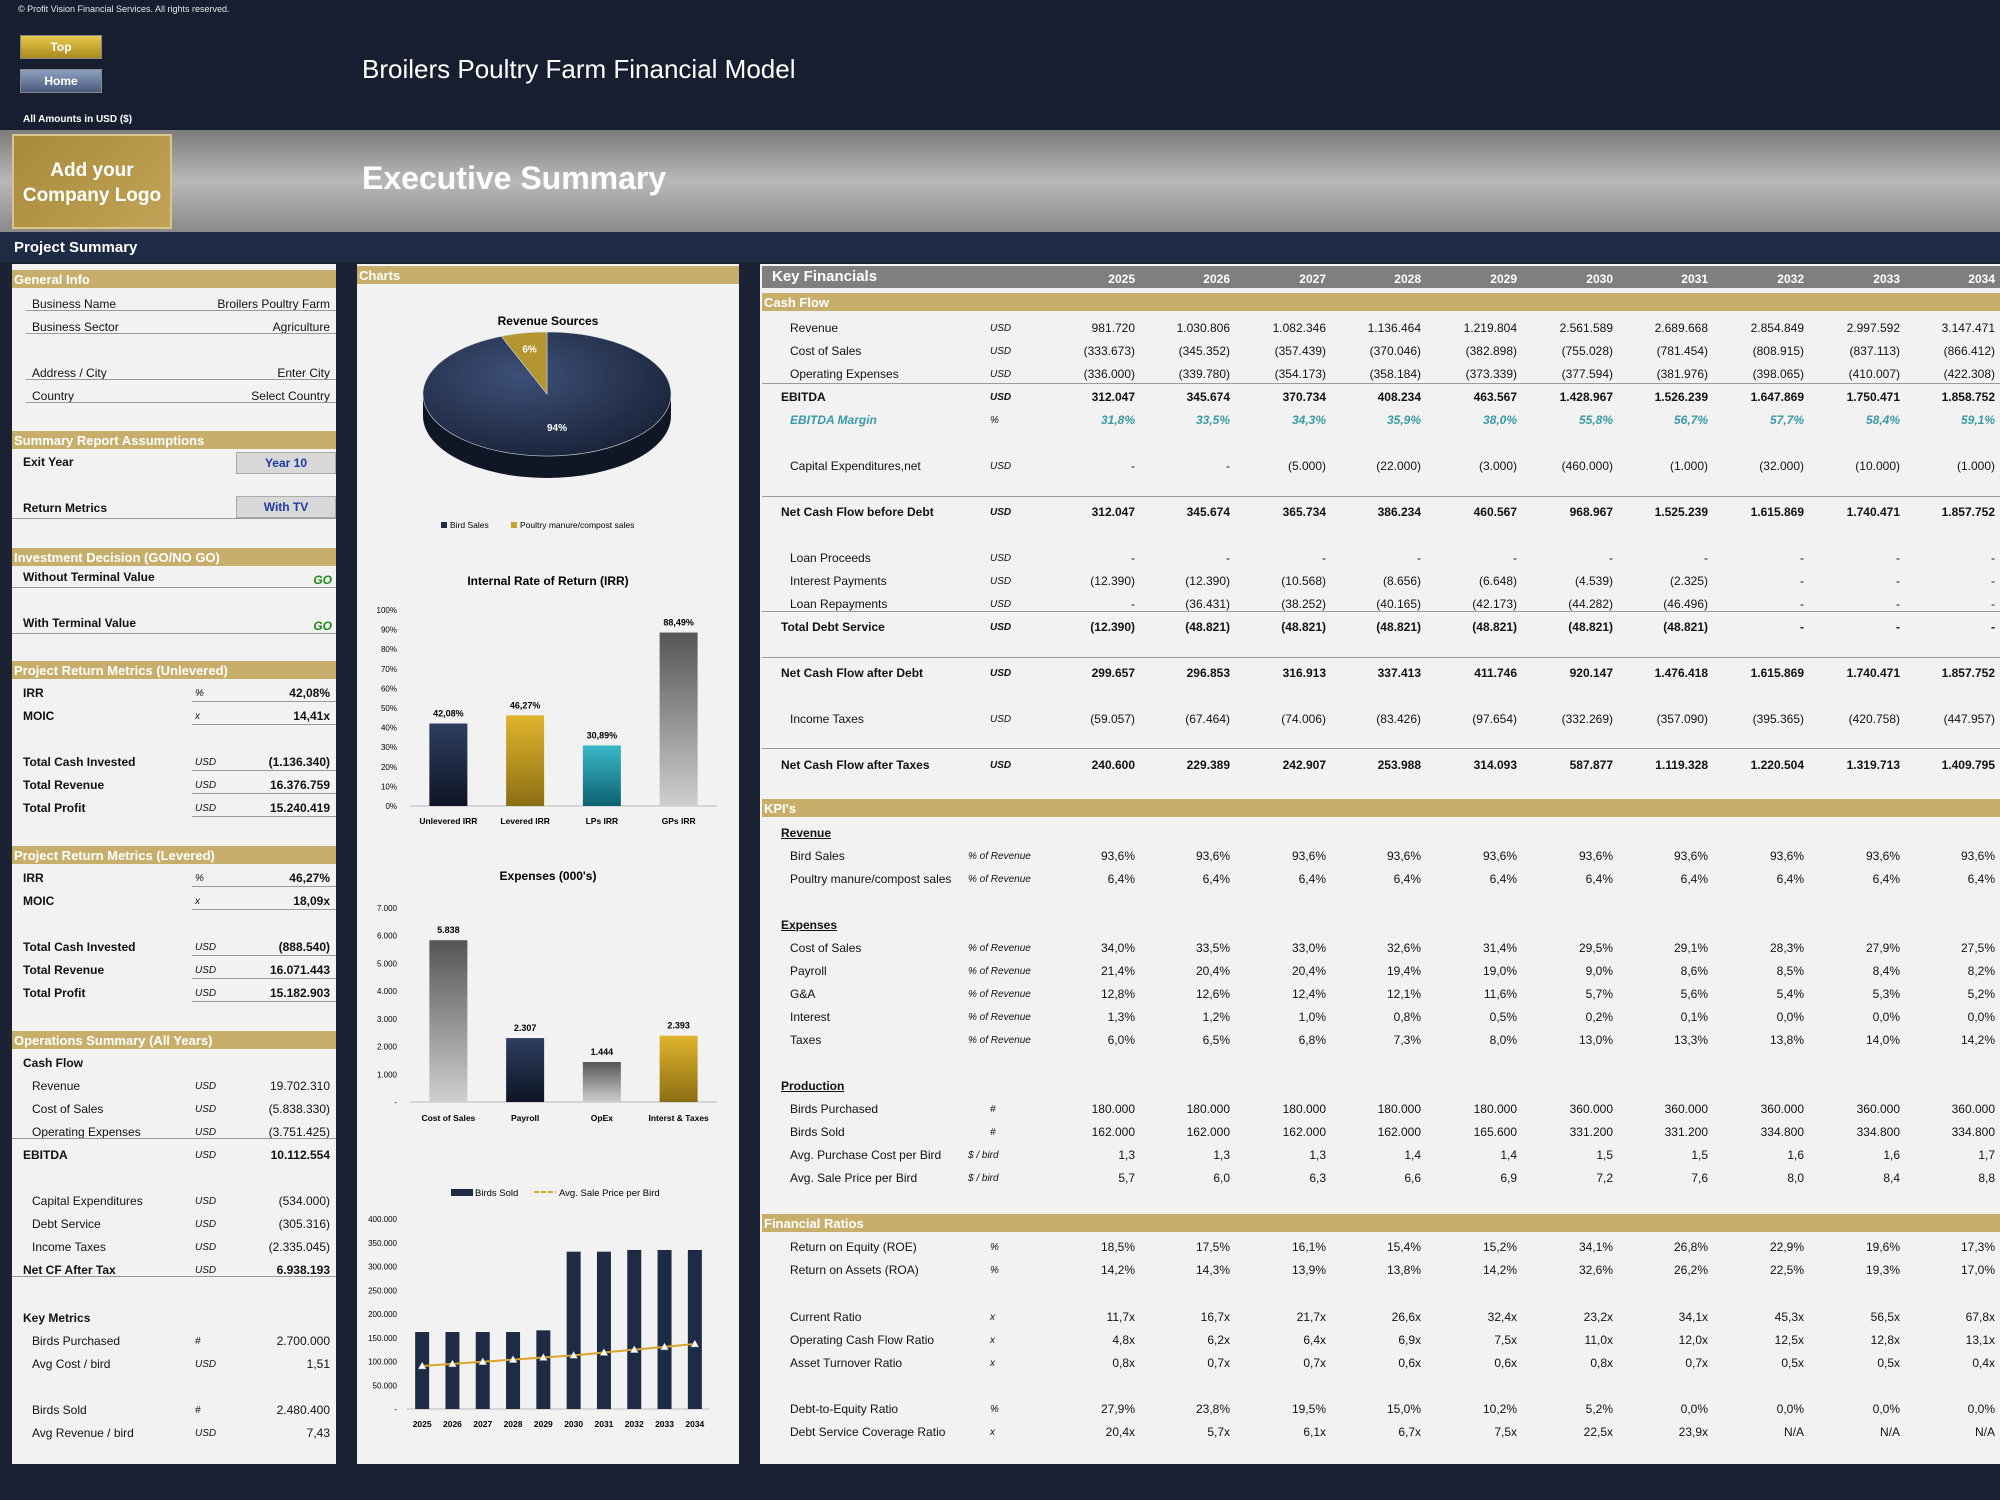  Describe the element at coordinates (299, 785) in the screenshot. I see `unlevered-row-value: 16.376.759` at that location.